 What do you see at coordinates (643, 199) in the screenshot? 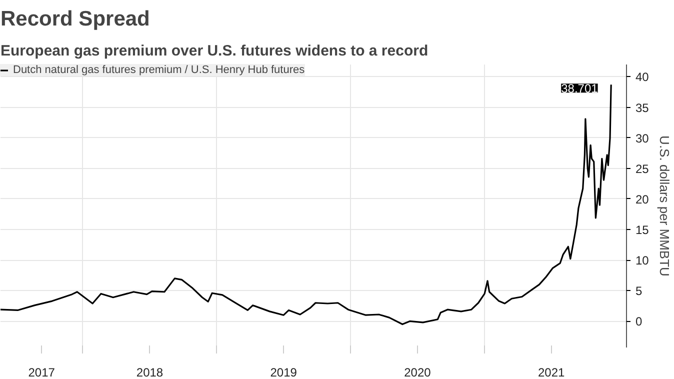
I see `y-tick-label: 20` at bounding box center [643, 199].